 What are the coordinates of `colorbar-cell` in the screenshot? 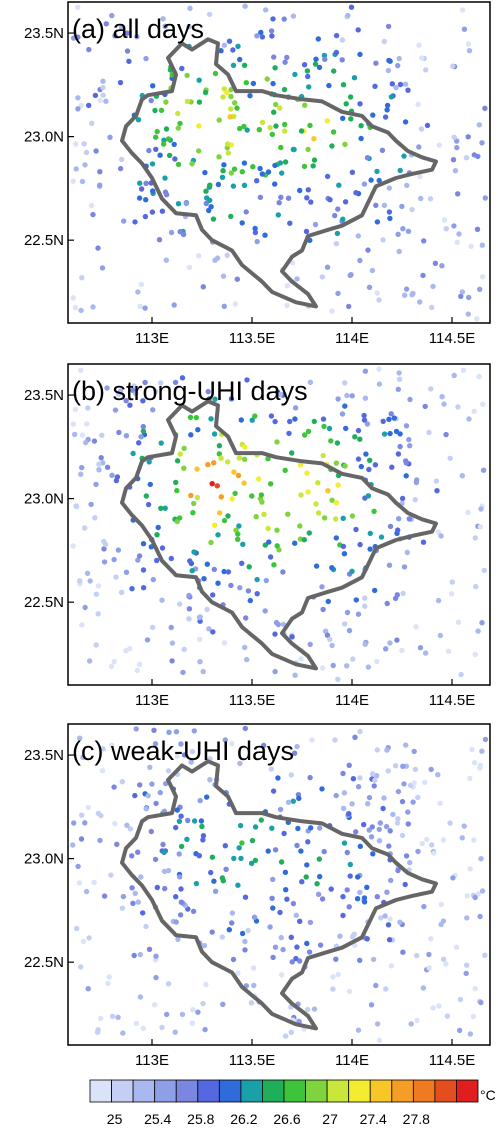 It's located at (251, 1091).